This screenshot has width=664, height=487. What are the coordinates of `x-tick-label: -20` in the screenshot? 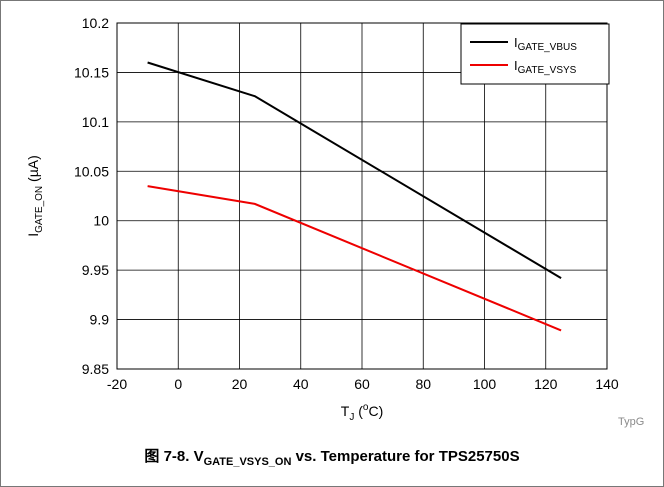 It's located at (117, 384).